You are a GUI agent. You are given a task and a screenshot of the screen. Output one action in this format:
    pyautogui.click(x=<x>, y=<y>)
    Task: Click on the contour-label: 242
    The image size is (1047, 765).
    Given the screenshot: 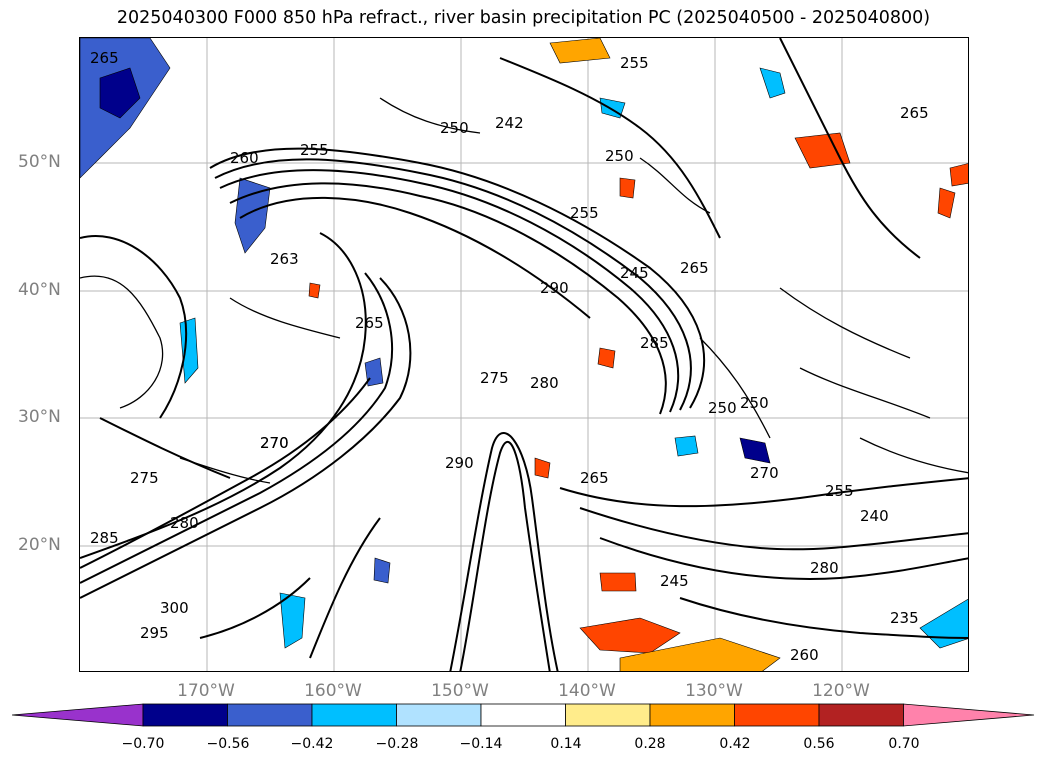 What is the action you would take?
    pyautogui.click(x=509, y=123)
    